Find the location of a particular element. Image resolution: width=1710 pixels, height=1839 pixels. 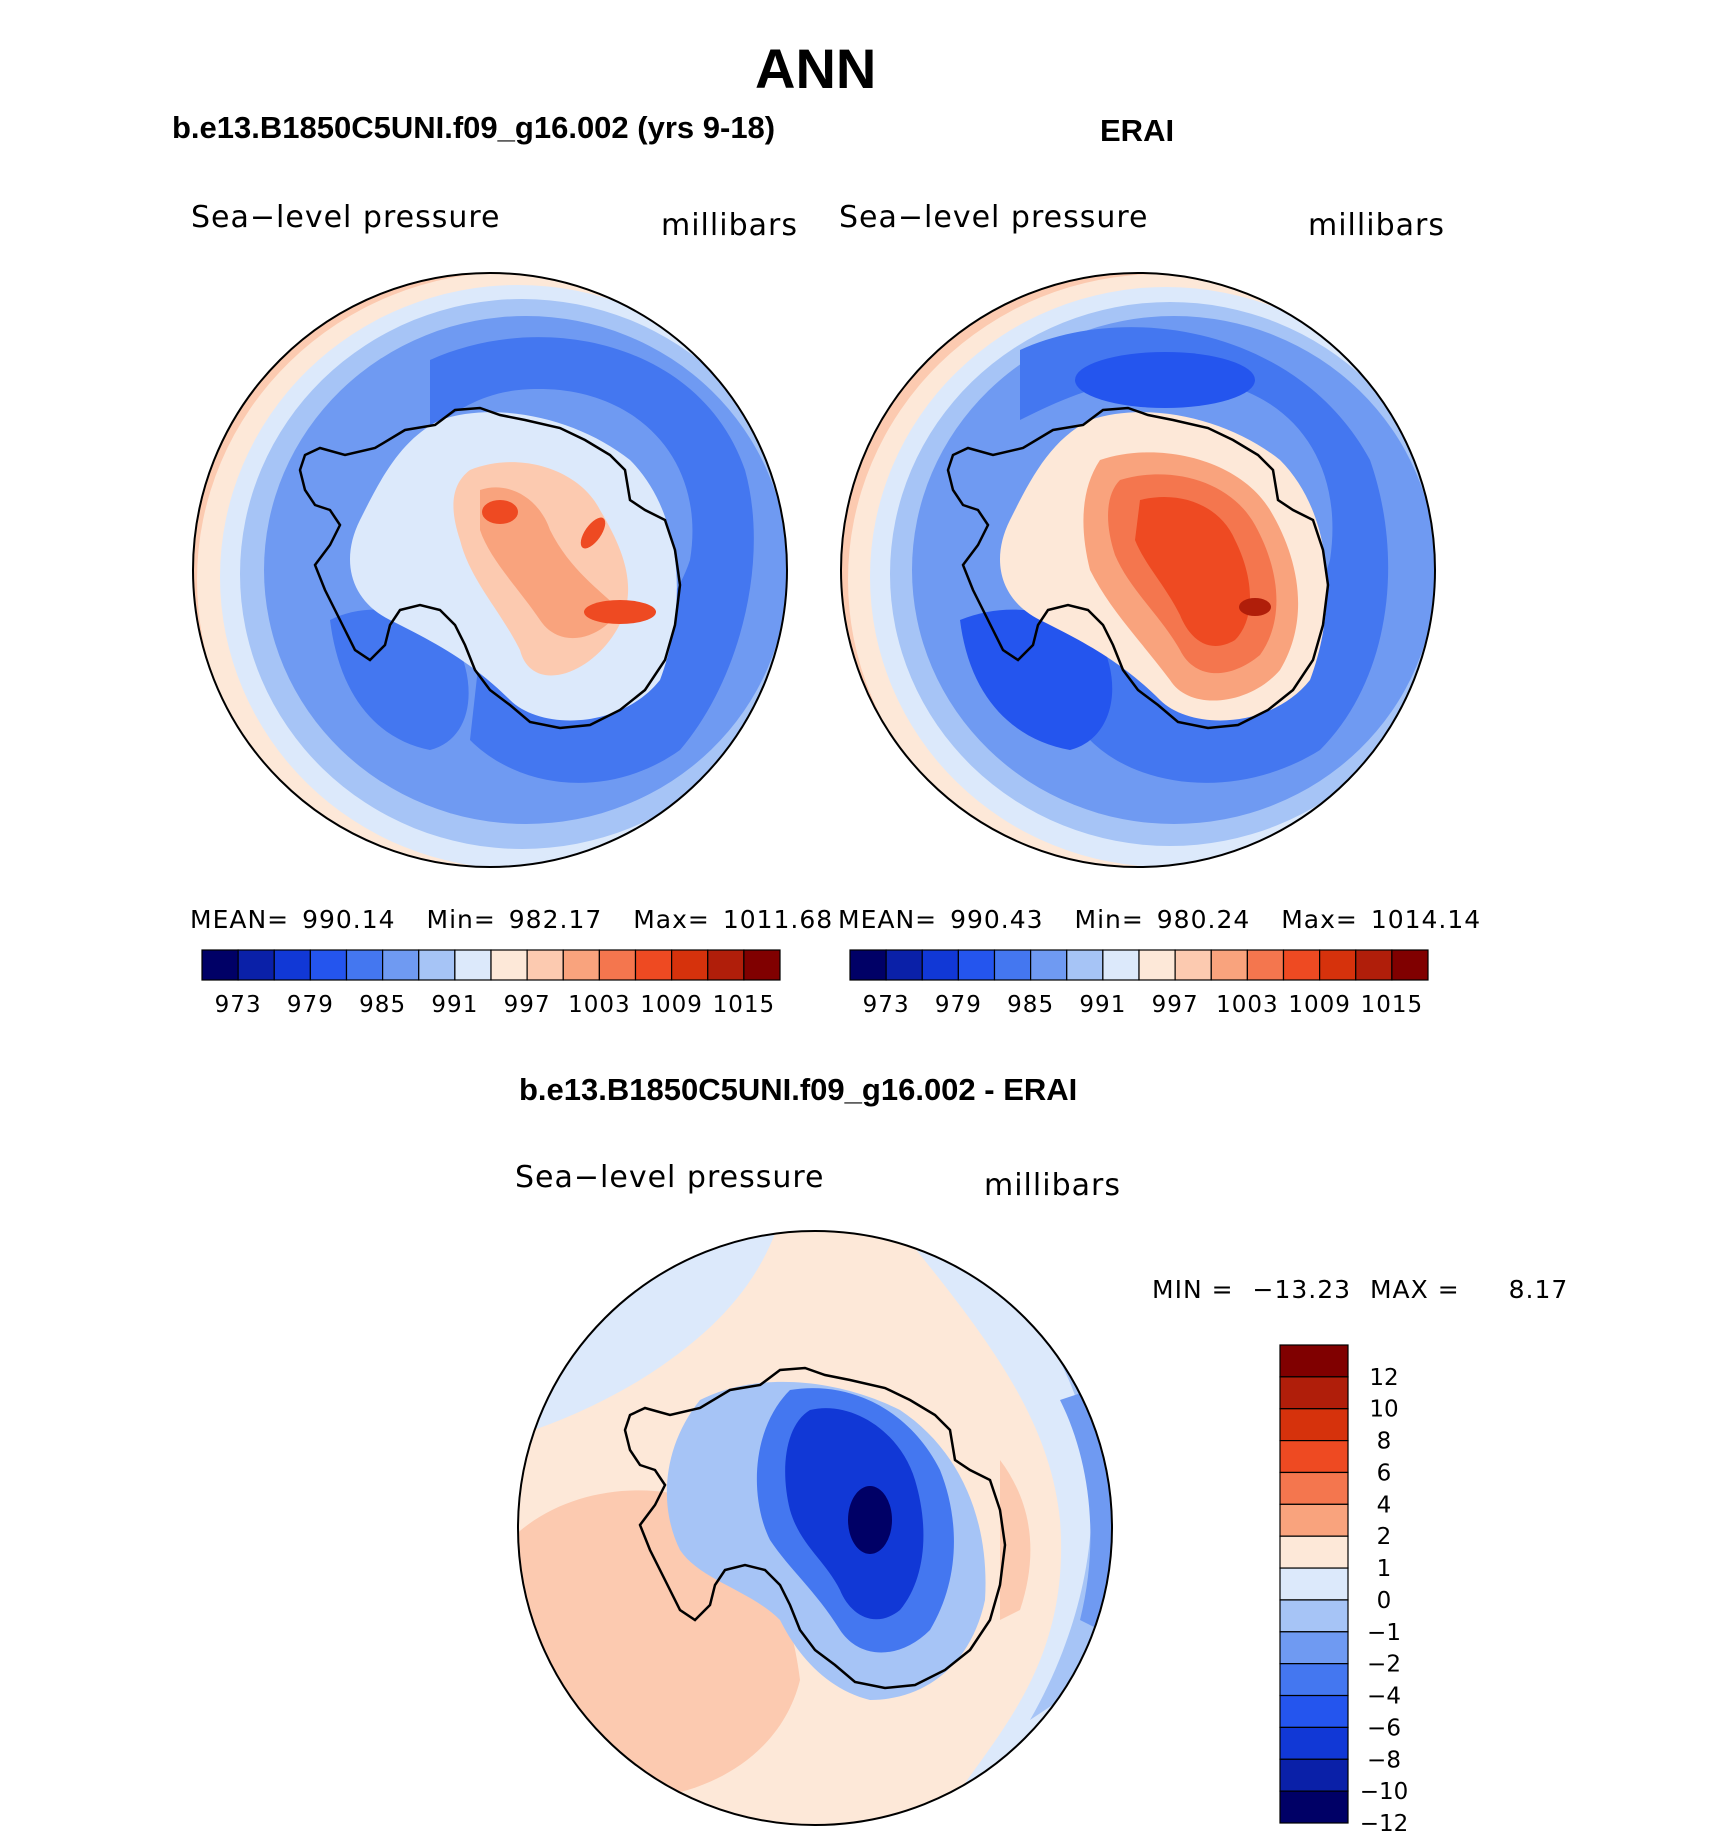

panel2-colorbar-tick-label: 973 is located at coordinates (886, 1005).